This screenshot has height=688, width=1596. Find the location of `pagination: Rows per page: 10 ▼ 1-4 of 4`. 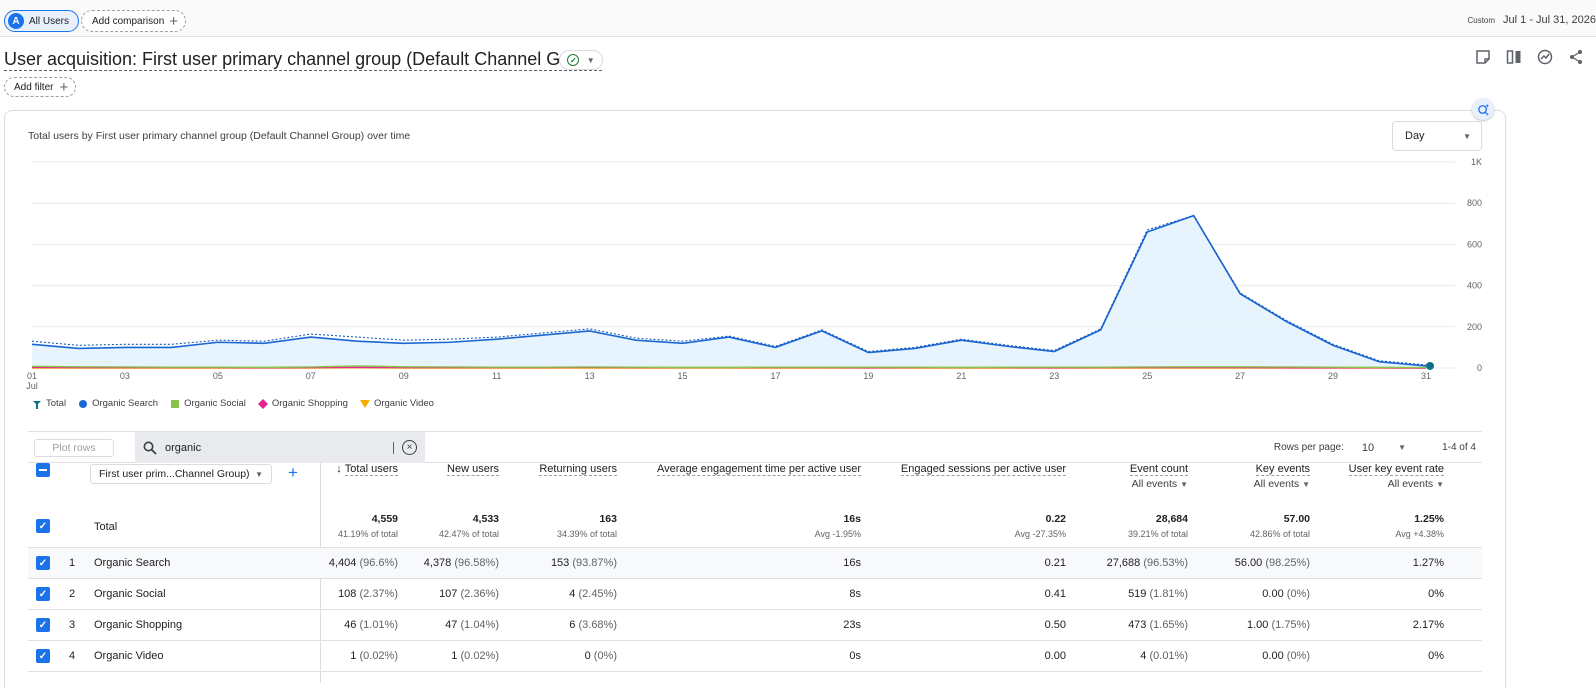

pagination: Rows per page: 10 ▼ 1-4 of 4 is located at coordinates (1375, 447).